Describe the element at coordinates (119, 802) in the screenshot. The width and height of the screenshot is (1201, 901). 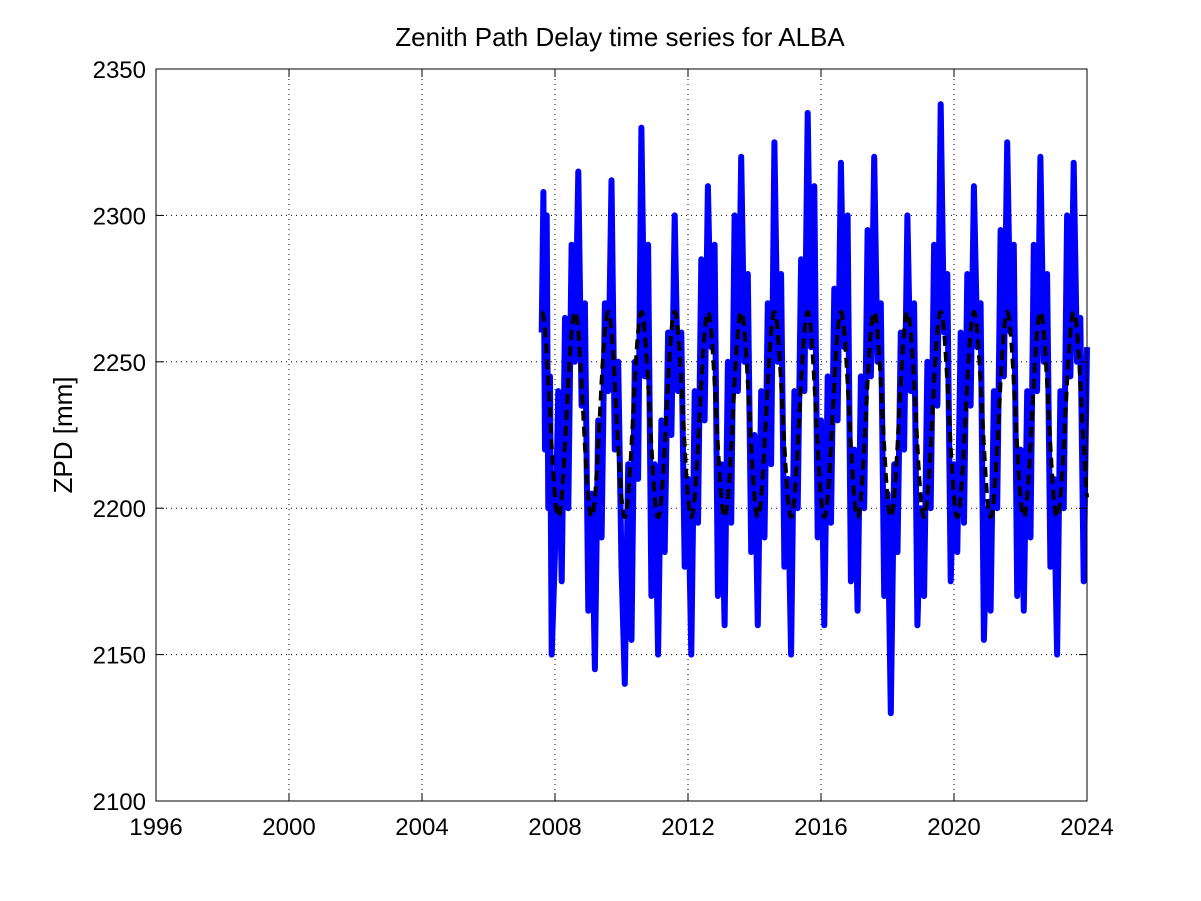
I see `y-tick-label: 2100` at that location.